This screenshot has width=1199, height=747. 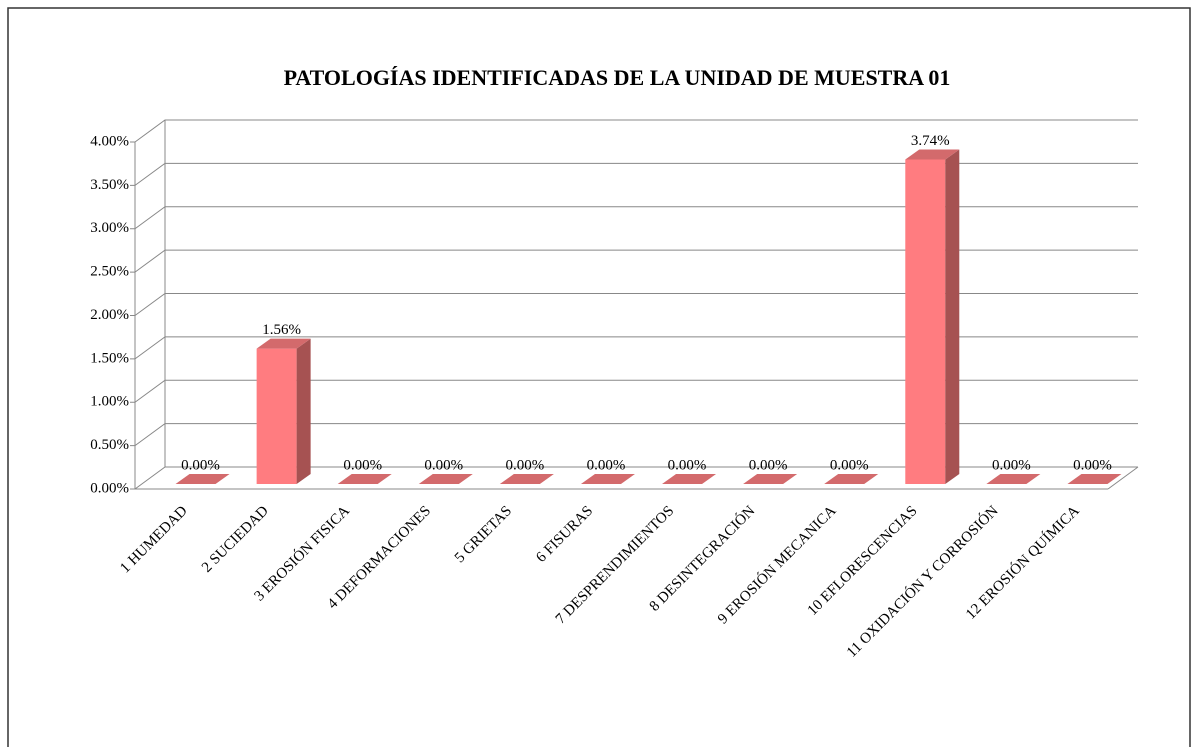 What do you see at coordinates (109, 358) in the screenshot?
I see `y-tick-label: 1.50%` at bounding box center [109, 358].